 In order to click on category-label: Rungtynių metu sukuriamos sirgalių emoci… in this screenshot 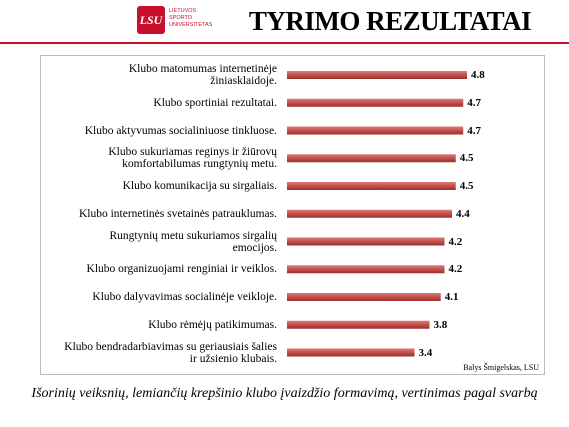, I will do `click(193, 241)`.